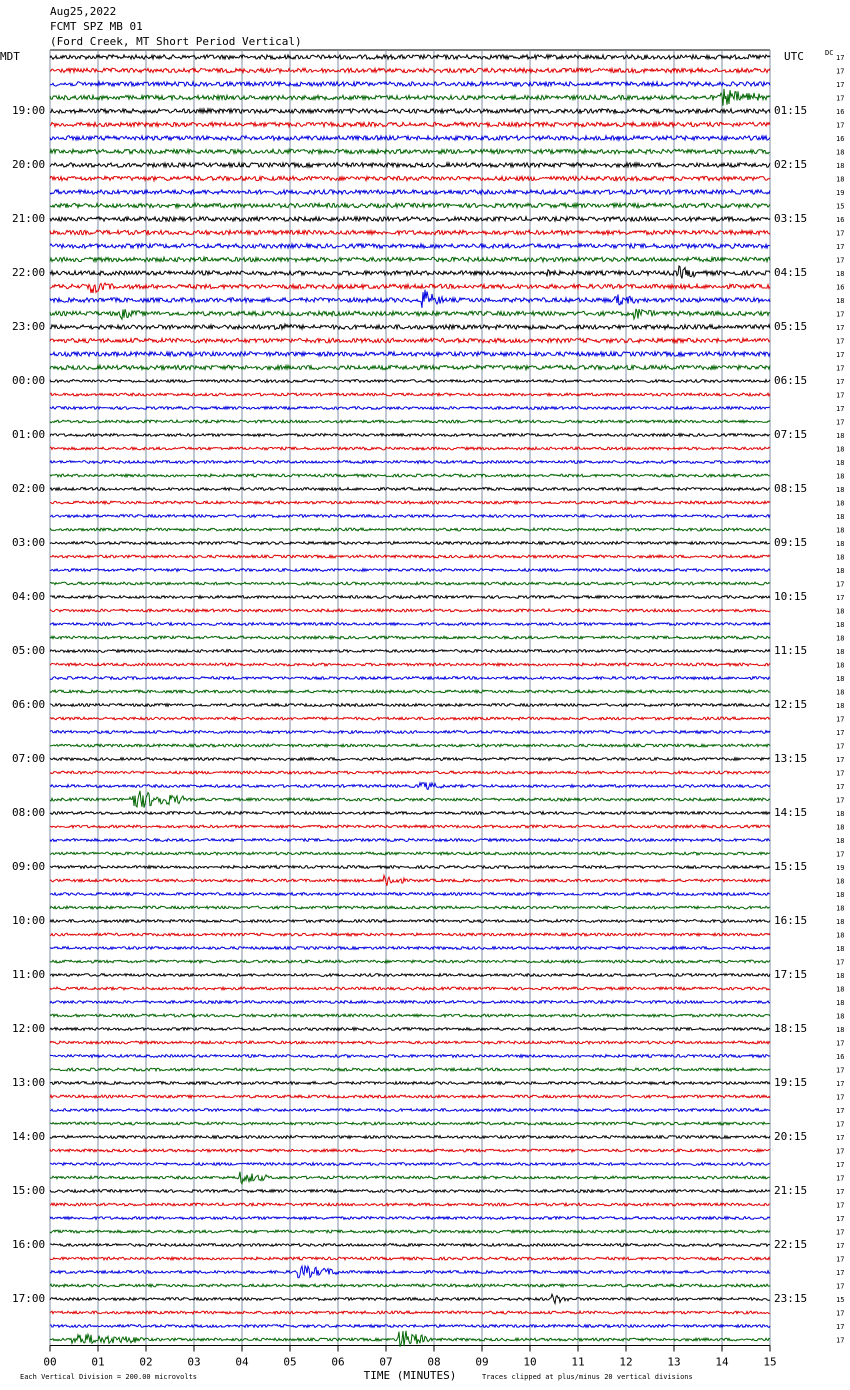 Image resolution: width=850 pixels, height=1390 pixels. I want to click on x-tick-label: 02, so click(145, 1362).